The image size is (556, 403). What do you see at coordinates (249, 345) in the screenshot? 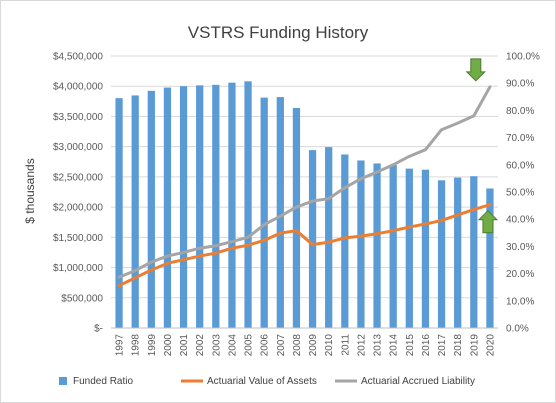
I see `x-tick-label: 2005` at bounding box center [249, 345].